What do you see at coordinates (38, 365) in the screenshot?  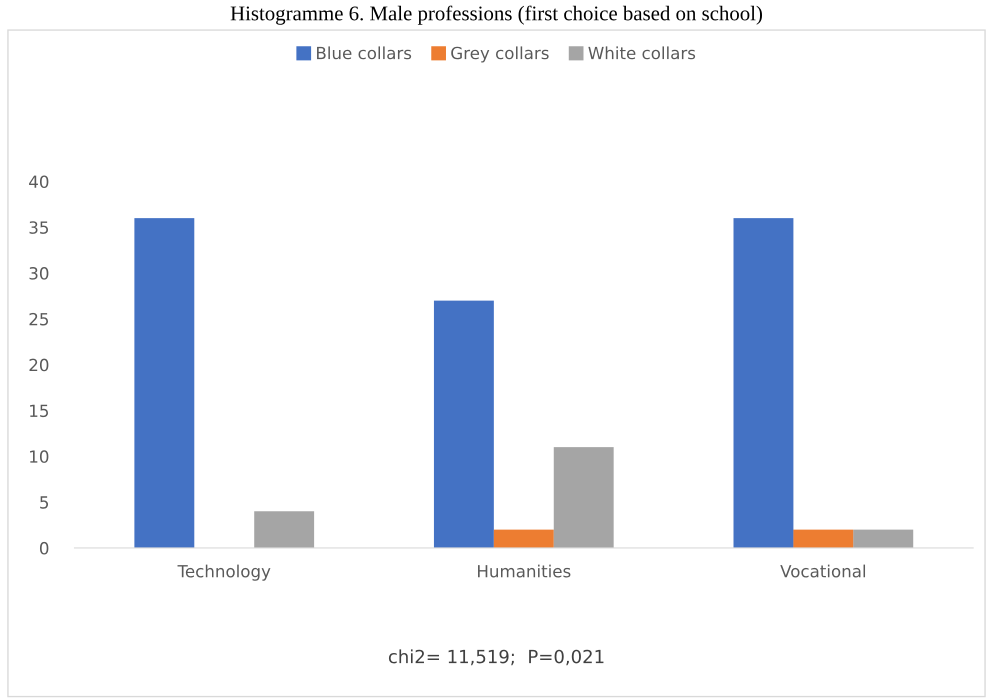 I see `y-tick-label: 20` at bounding box center [38, 365].